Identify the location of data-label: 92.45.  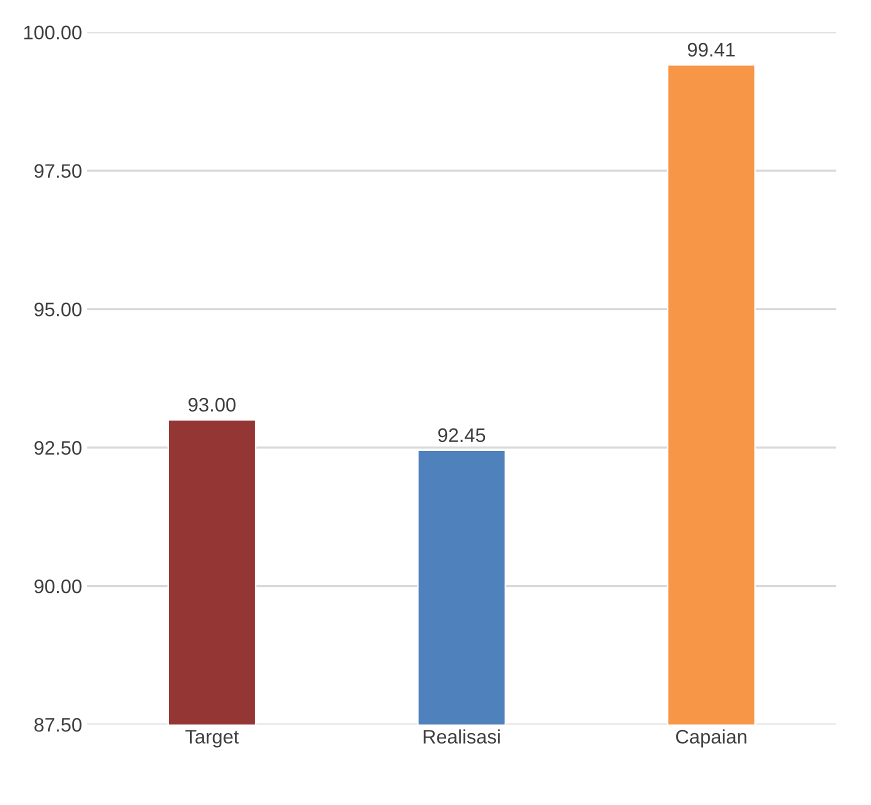
(462, 435).